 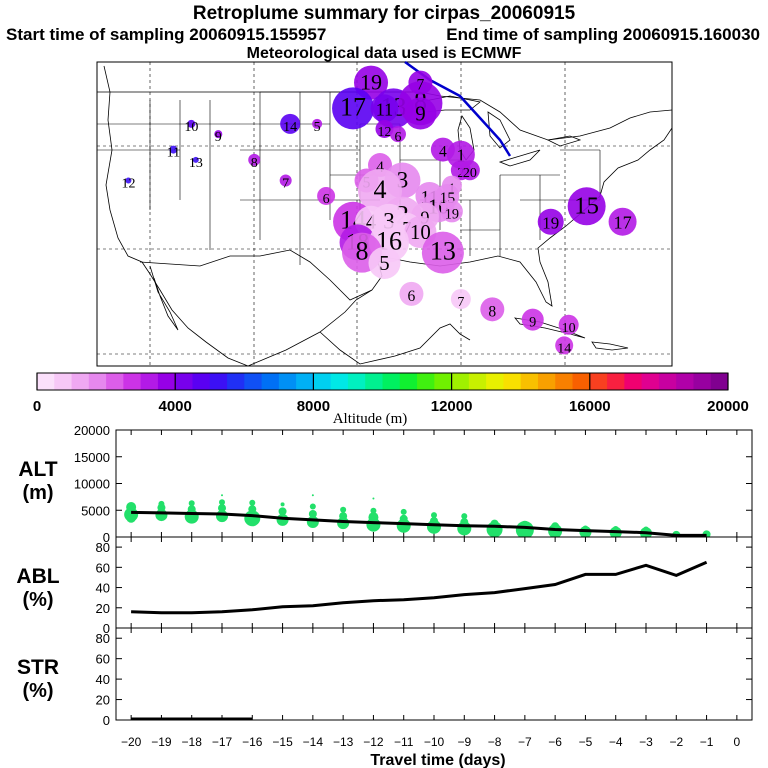 I want to click on panel-frame, so click(x=434, y=582).